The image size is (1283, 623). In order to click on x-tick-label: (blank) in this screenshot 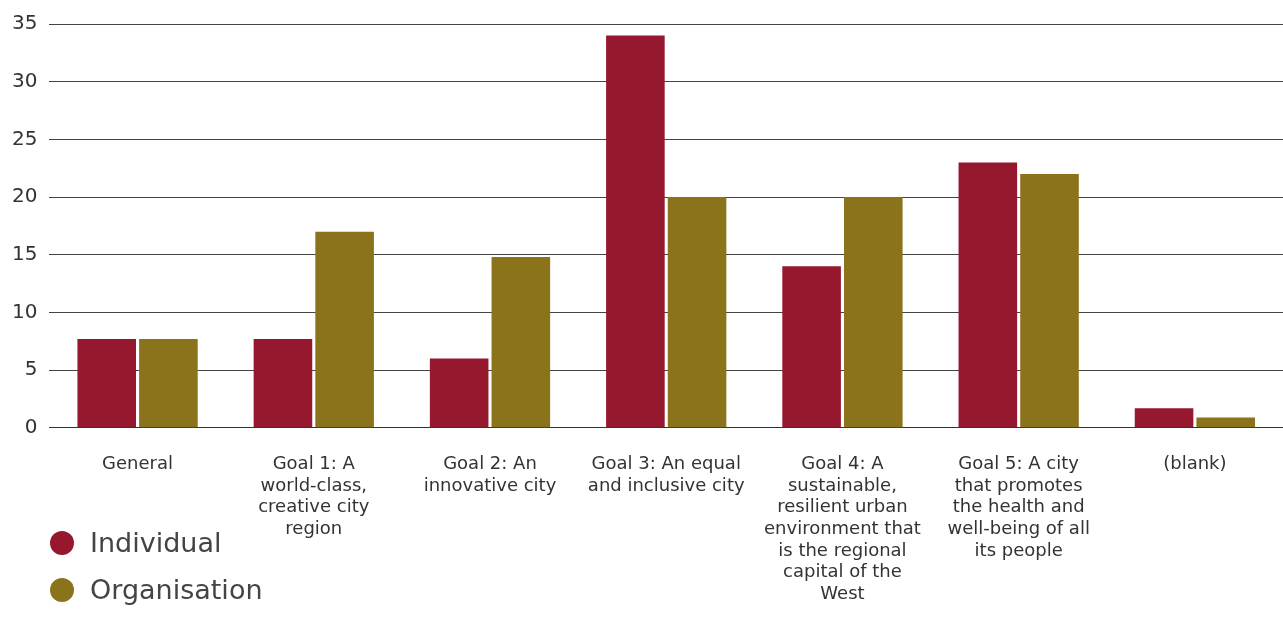, I will do `click(1195, 463)`.